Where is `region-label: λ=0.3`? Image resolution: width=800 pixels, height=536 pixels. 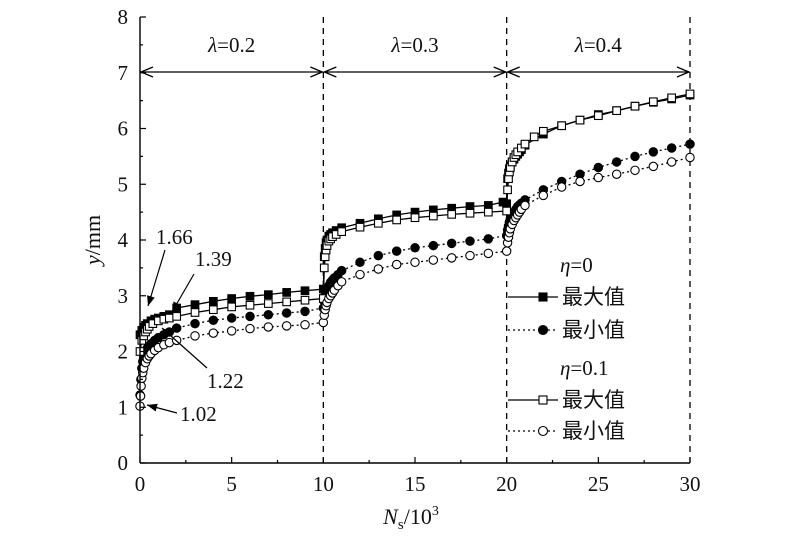 region-label: λ=0.3 is located at coordinates (414, 45).